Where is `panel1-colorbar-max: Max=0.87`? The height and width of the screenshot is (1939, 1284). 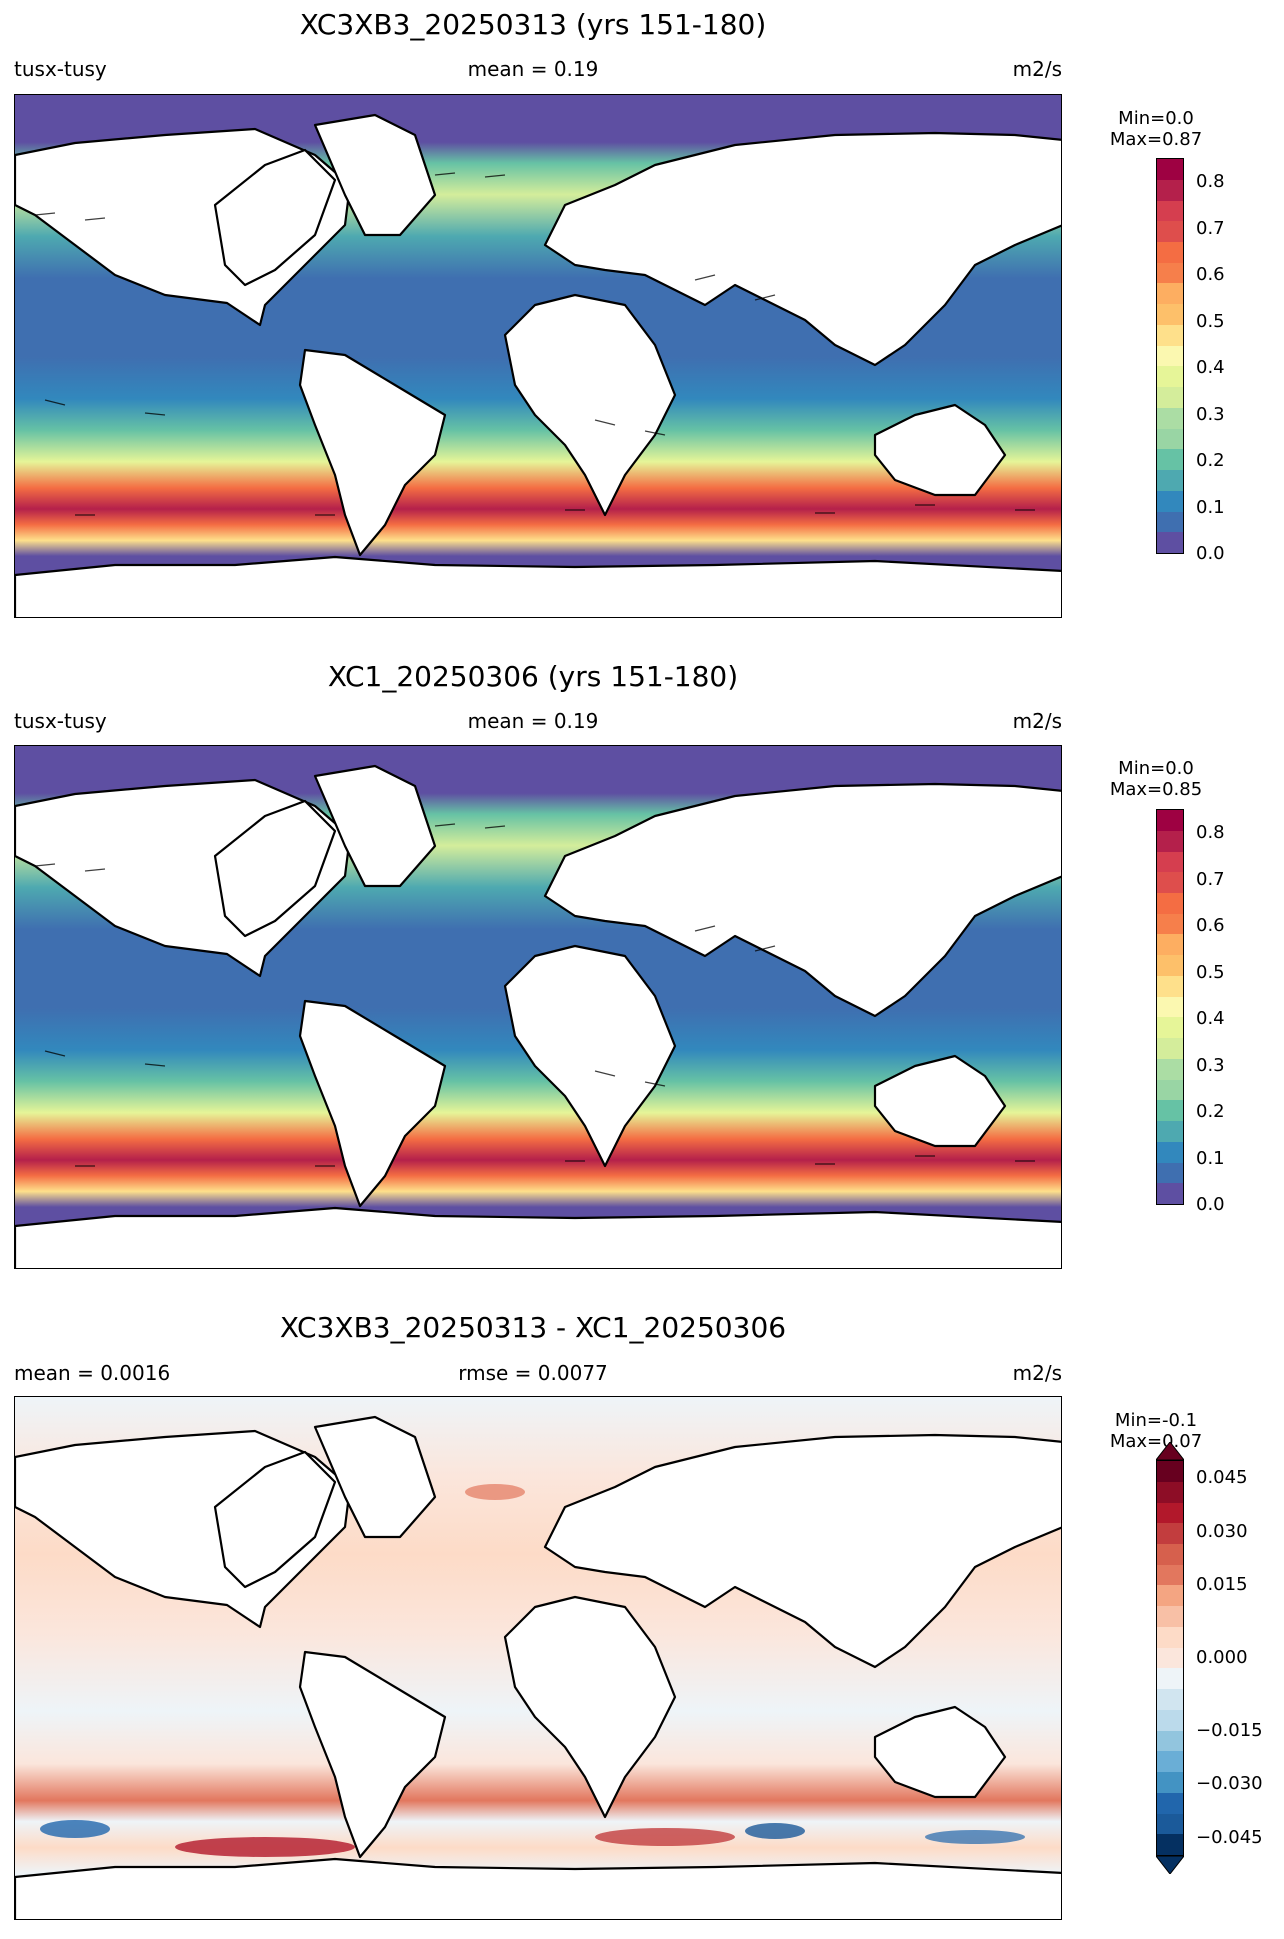 panel1-colorbar-max: Max=0.87 is located at coordinates (1156, 139).